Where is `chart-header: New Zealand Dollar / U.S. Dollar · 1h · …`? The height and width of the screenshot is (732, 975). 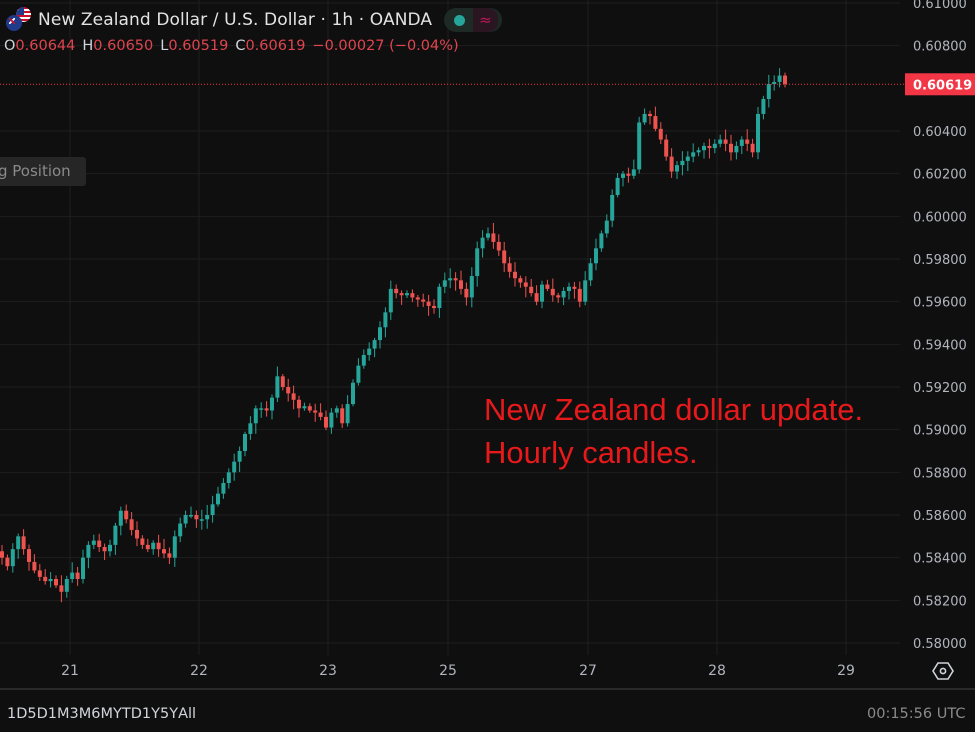
chart-header: New Zealand Dollar / U.S. Dollar · 1h · … is located at coordinates (253, 20).